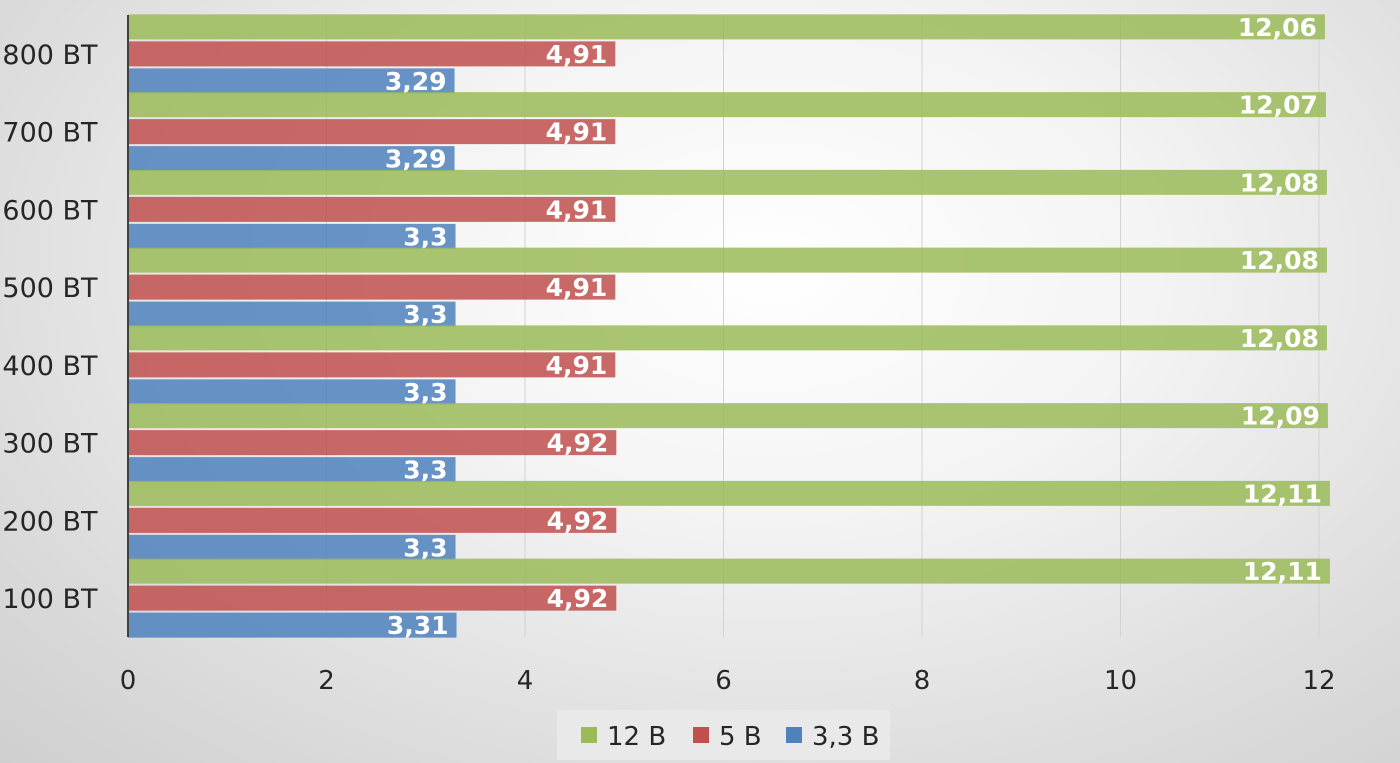 Image resolution: width=1400 pixels, height=763 pixels. What do you see at coordinates (1279, 182) in the screenshot?
I see `data-label-1-3: 12,08` at bounding box center [1279, 182].